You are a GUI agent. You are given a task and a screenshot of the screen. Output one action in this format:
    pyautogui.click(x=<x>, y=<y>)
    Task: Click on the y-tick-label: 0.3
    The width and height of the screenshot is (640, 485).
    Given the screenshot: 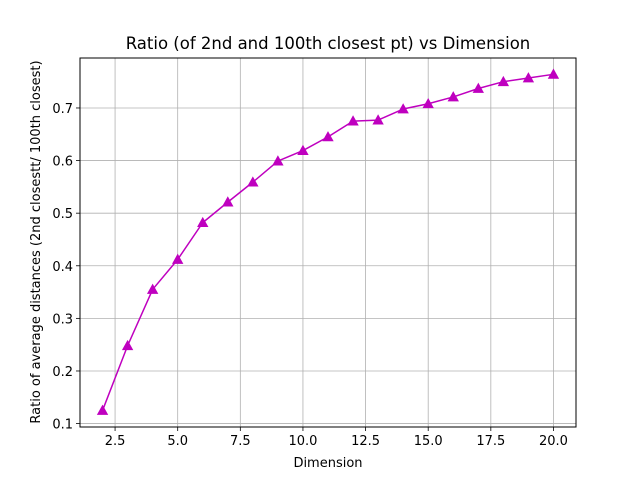 What is the action you would take?
    pyautogui.click(x=62, y=319)
    